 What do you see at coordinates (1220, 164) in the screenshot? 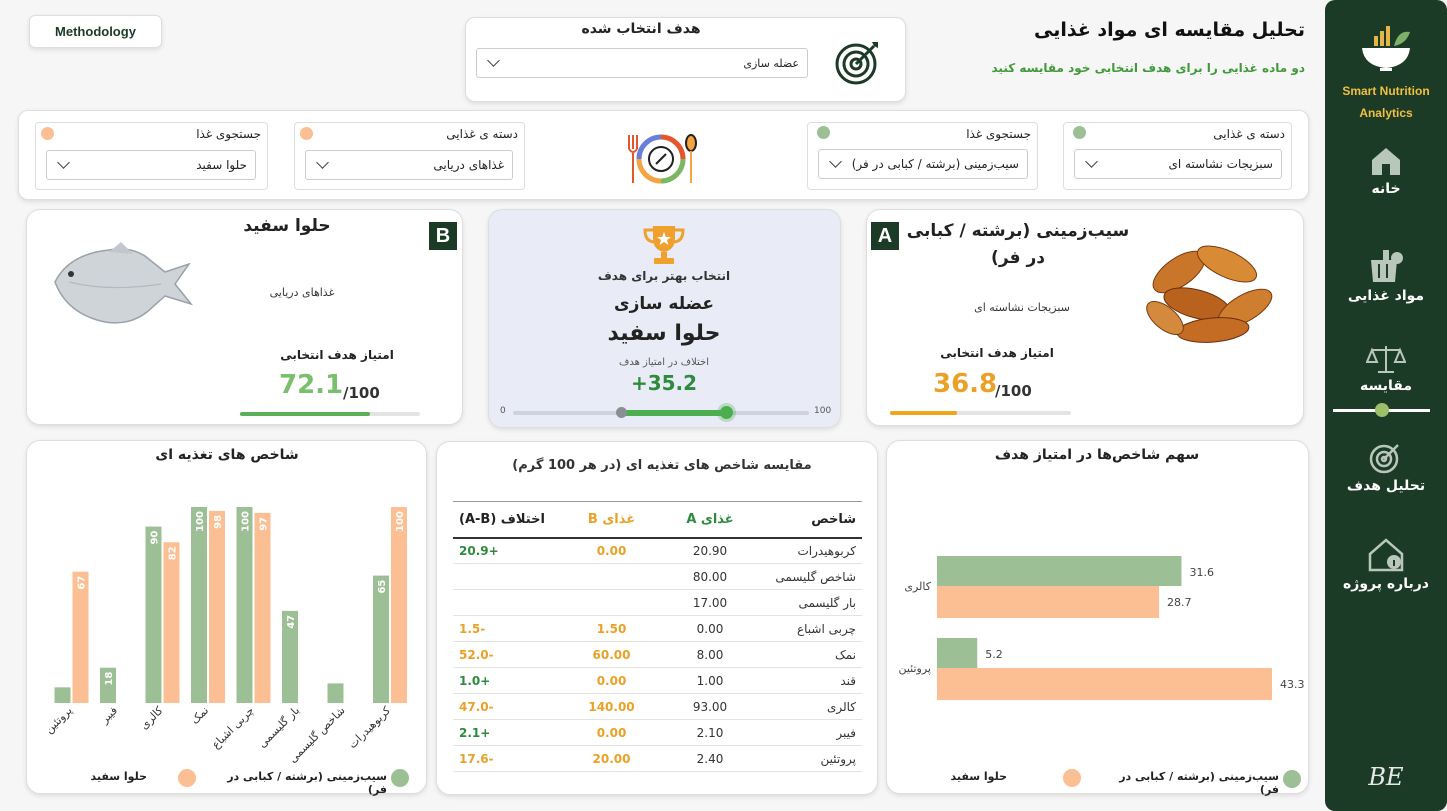
I see `food-a-category-value: سبزیجات نشاسته ای` at bounding box center [1220, 164].